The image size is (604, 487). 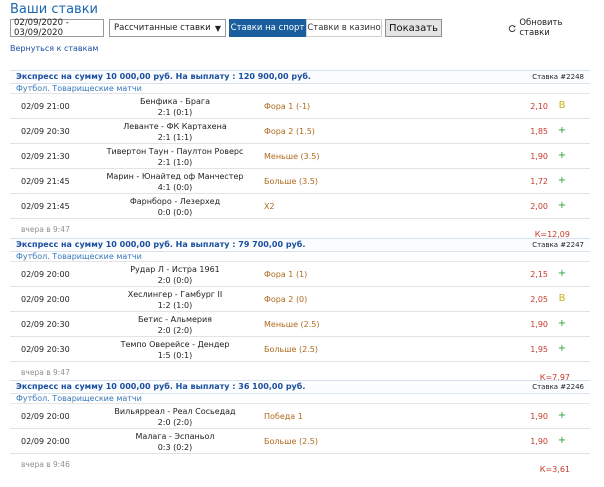 I want to click on bet-filter-select: Рассчитанные ставки ▼, so click(x=167, y=28).